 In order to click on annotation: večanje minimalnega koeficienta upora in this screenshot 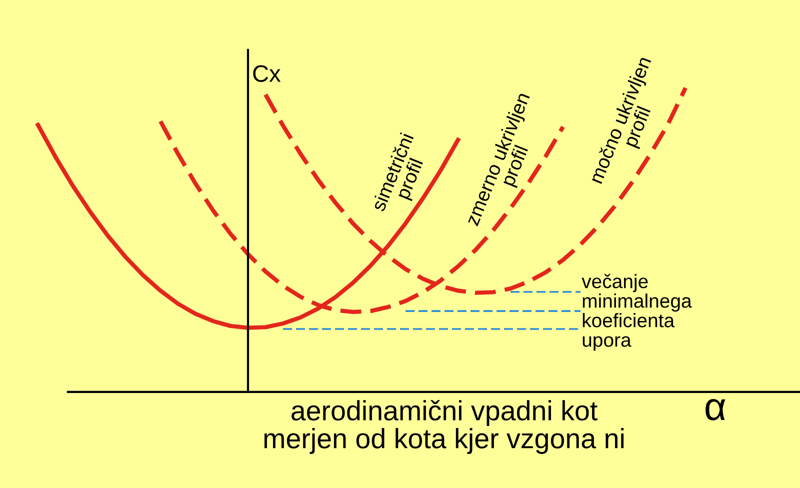, I will do `click(637, 312)`.